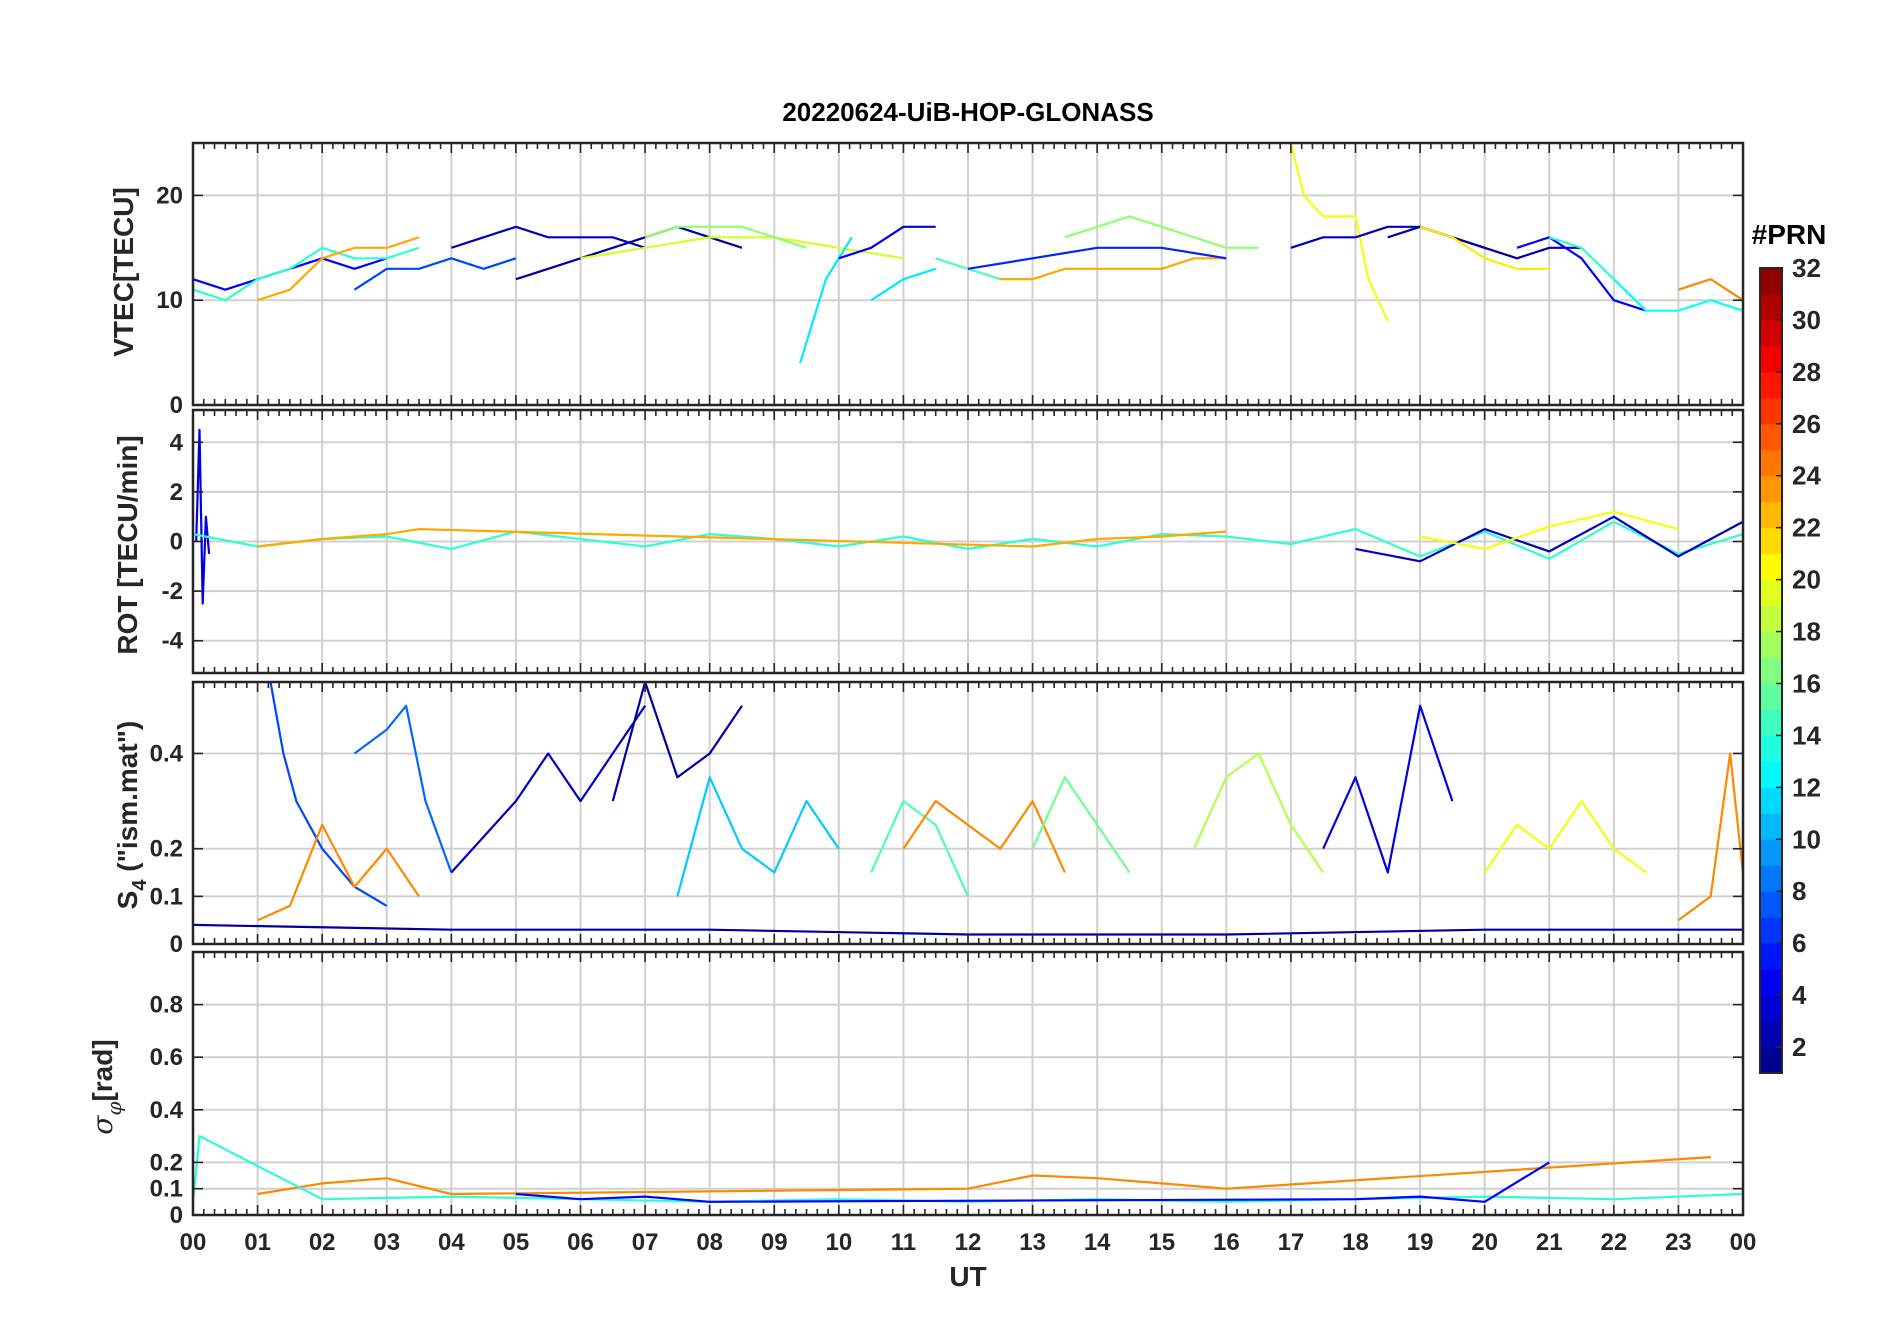 The image size is (1902, 1330). I want to click on colorbar-tick-label: 16, so click(1806, 683).